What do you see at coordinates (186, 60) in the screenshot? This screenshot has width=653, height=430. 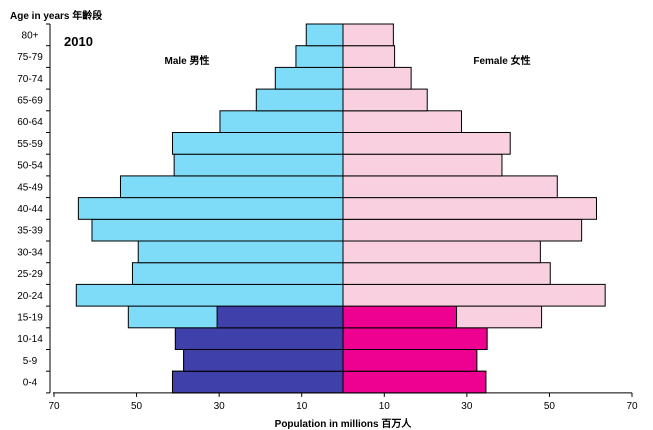 I see `male-series-label: Male 男性` at bounding box center [186, 60].